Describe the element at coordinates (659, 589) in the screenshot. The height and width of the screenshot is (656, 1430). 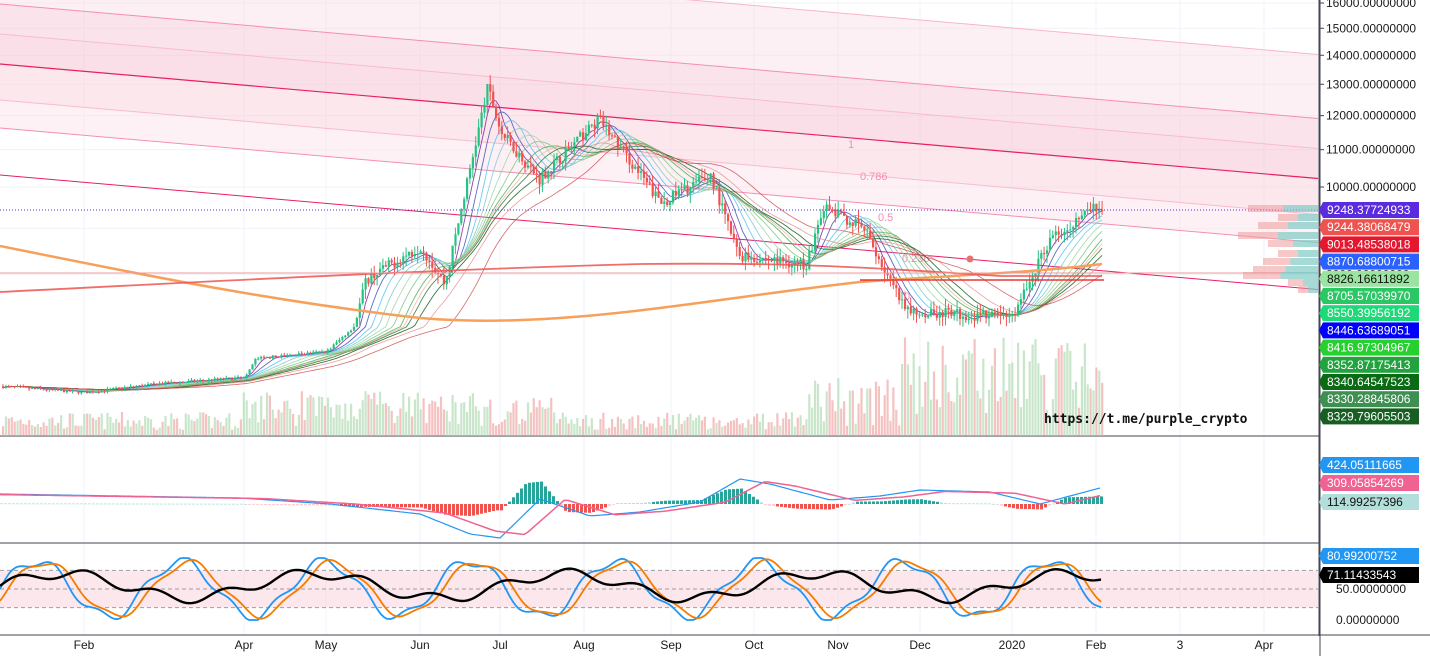
I see `stoch-pane` at that location.